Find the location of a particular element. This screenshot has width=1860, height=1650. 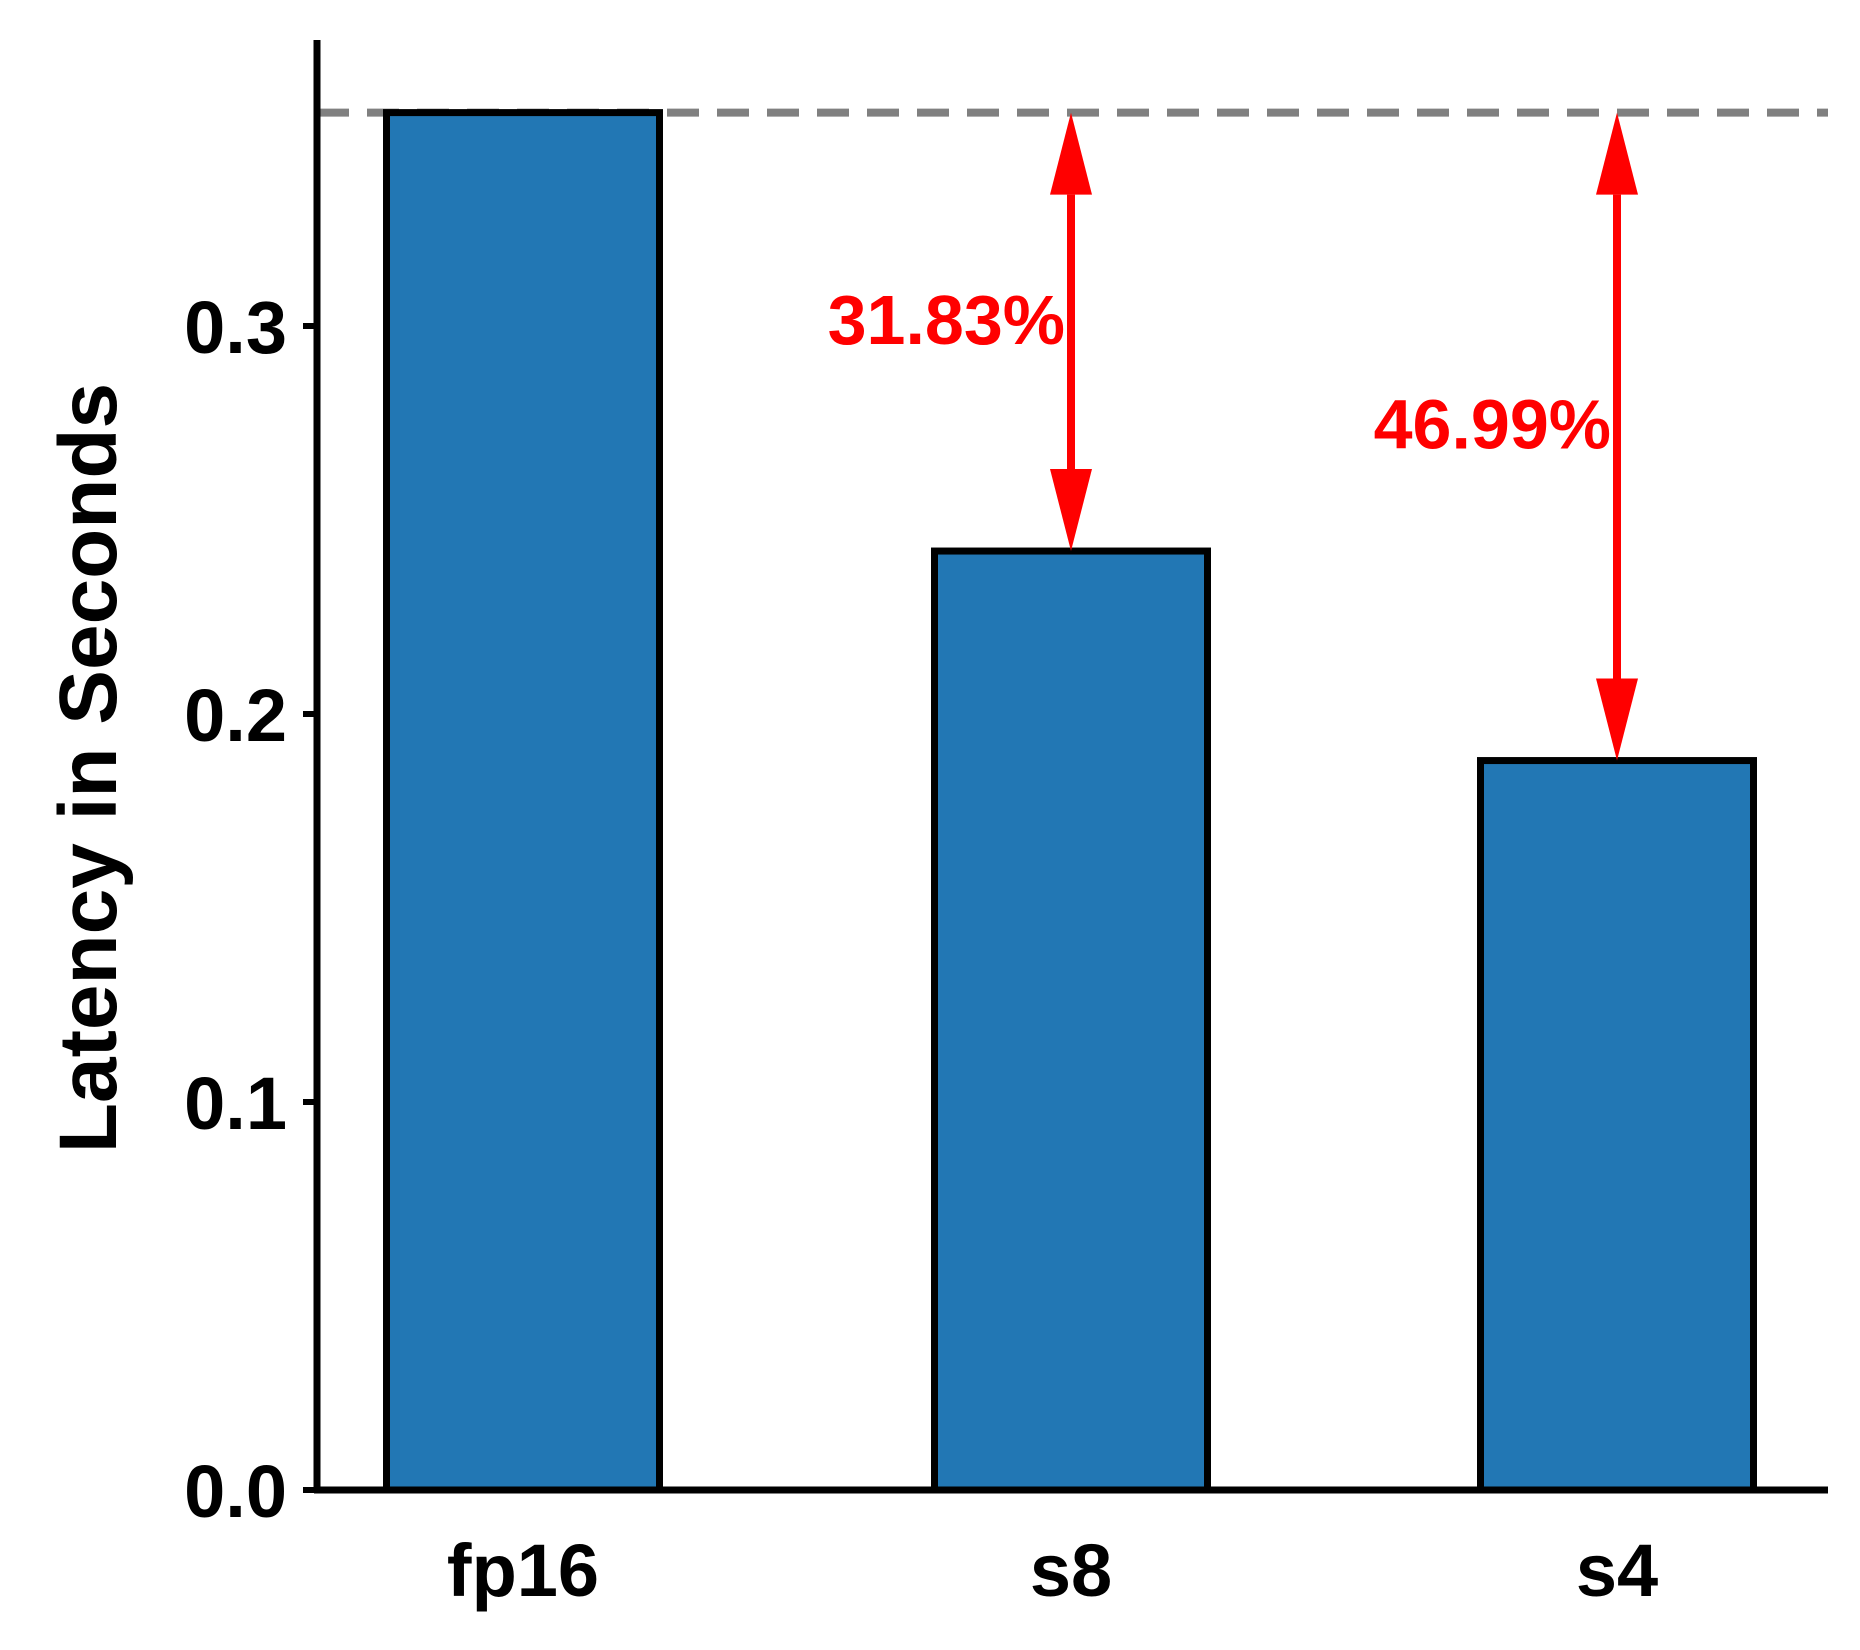

x-tick-label-fp16: fp16 is located at coordinates (523, 1570).